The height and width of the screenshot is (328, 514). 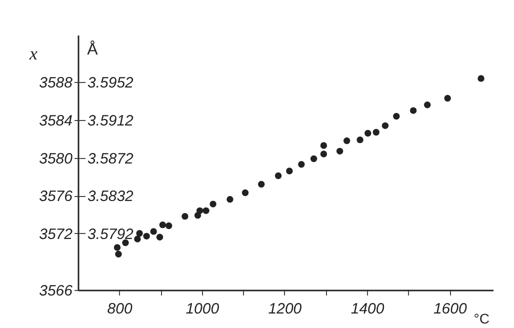 I want to click on x-tick-label: 1400, so click(x=367, y=309).